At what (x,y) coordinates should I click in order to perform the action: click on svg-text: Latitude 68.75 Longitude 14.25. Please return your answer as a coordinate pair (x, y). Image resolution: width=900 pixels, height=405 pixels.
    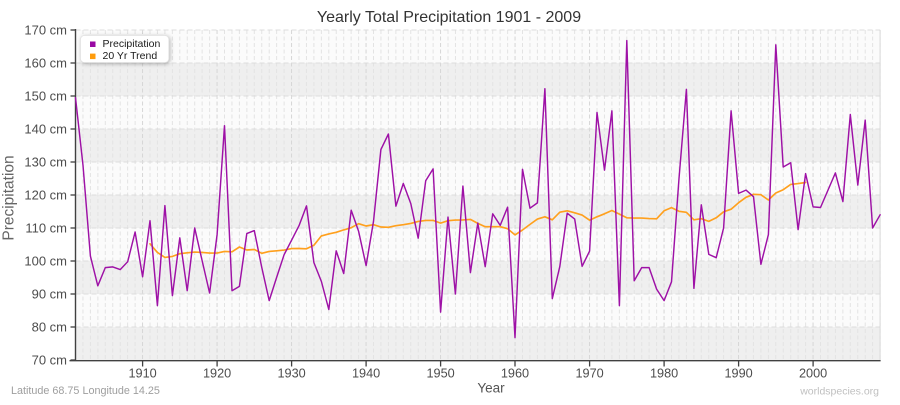
    Looking at the image, I should click on (85, 391).